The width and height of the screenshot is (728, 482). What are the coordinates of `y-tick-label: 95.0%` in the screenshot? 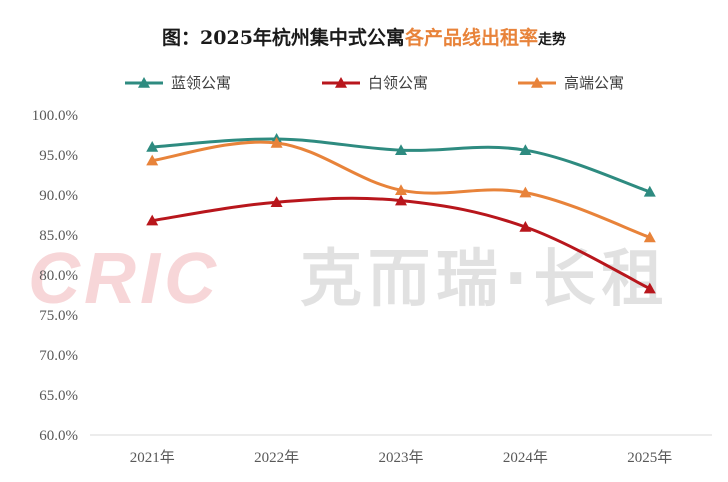 It's located at (58, 156).